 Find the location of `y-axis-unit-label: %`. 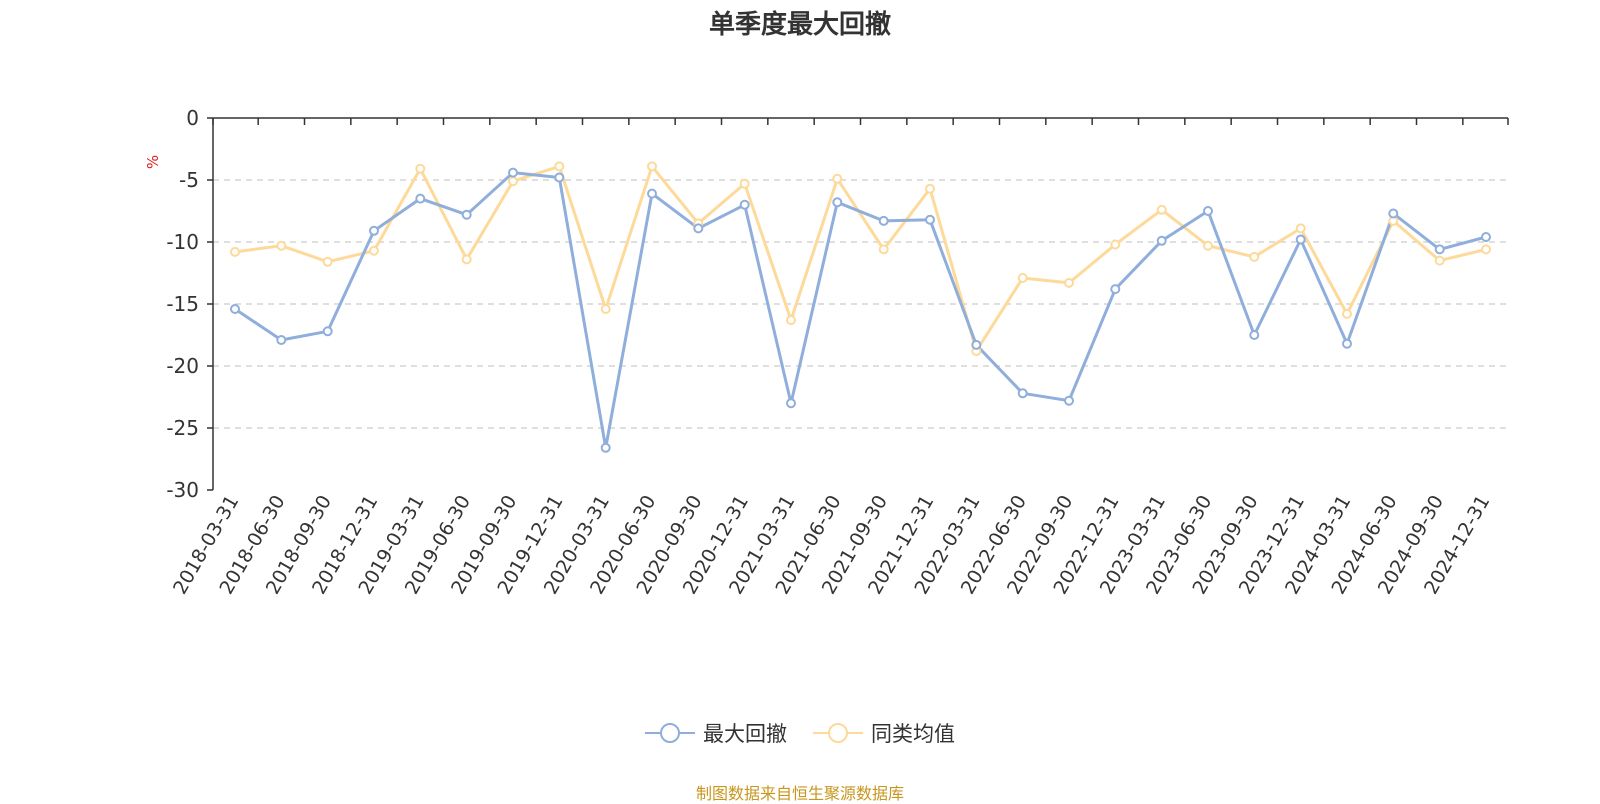

y-axis-unit-label: % is located at coordinates (153, 162).